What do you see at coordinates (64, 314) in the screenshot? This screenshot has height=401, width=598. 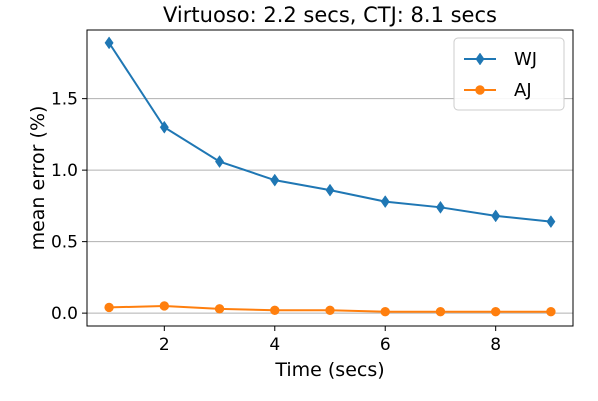 I see `y-tick-label: 0.0` at bounding box center [64, 314].